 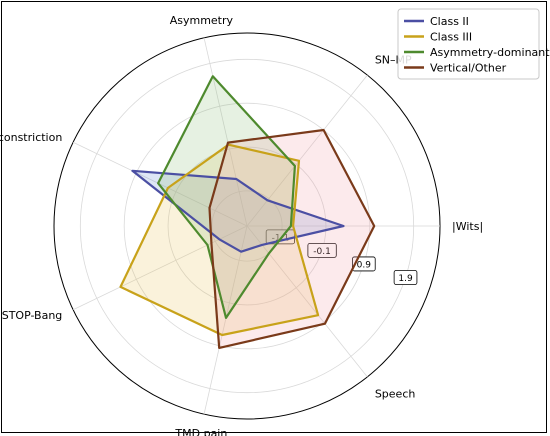 What do you see at coordinates (449, 21) in the screenshot?
I see `legend-entry: Class II` at bounding box center [449, 21].